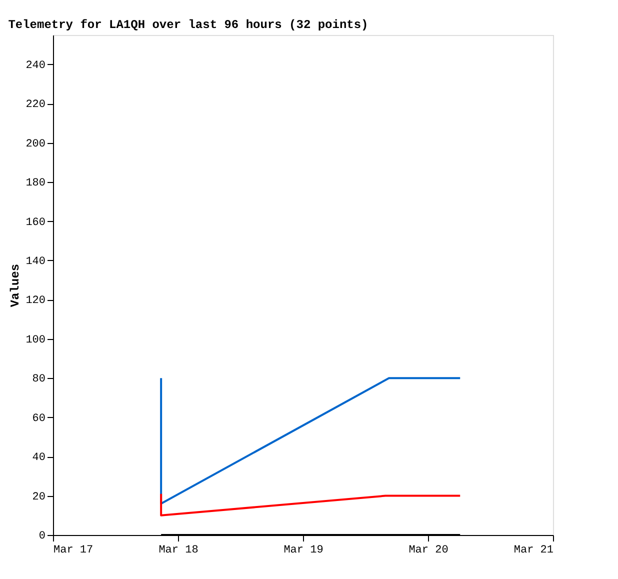  Describe the element at coordinates (39, 380) in the screenshot. I see `y-tick-label: 80` at that location.